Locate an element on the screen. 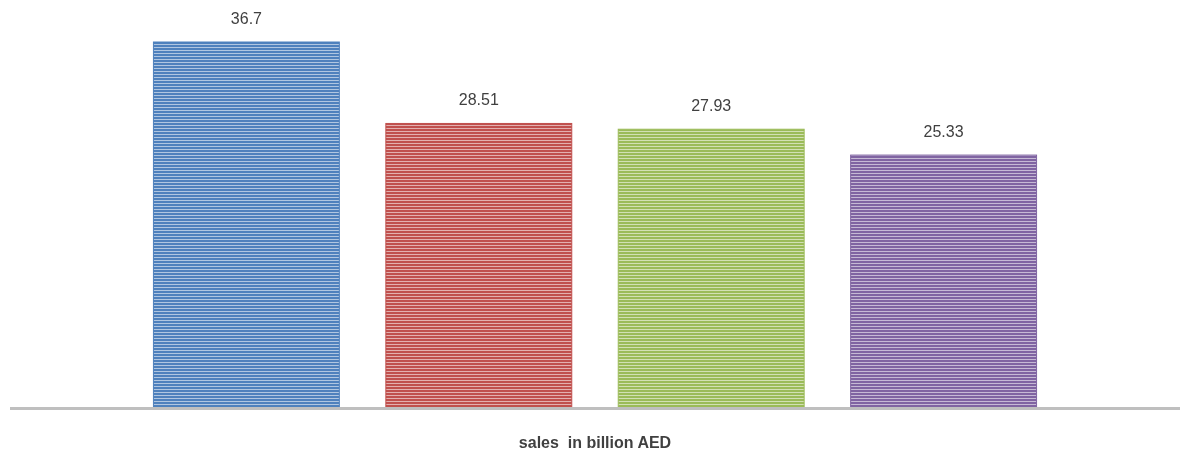 The width and height of the screenshot is (1190, 459). data-label: 36.7 is located at coordinates (246, 18).